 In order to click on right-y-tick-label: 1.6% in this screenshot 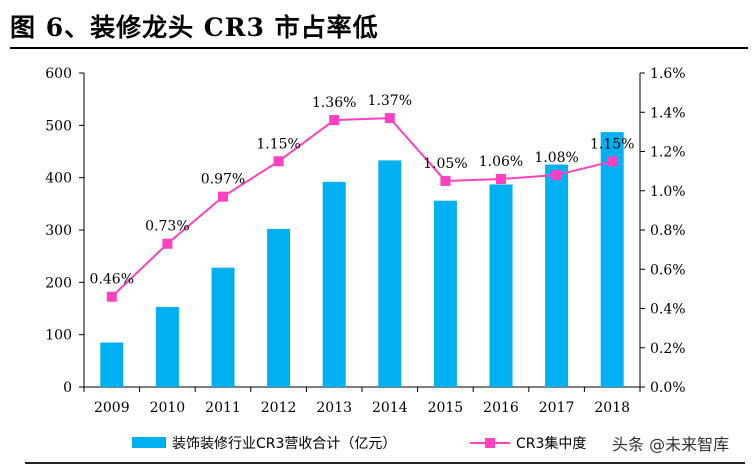, I will do `click(668, 74)`.